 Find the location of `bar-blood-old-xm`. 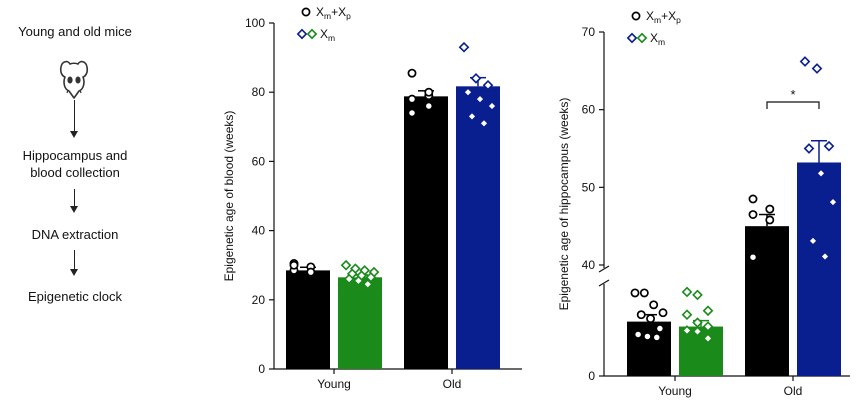

bar-blood-old-xm is located at coordinates (478, 228).